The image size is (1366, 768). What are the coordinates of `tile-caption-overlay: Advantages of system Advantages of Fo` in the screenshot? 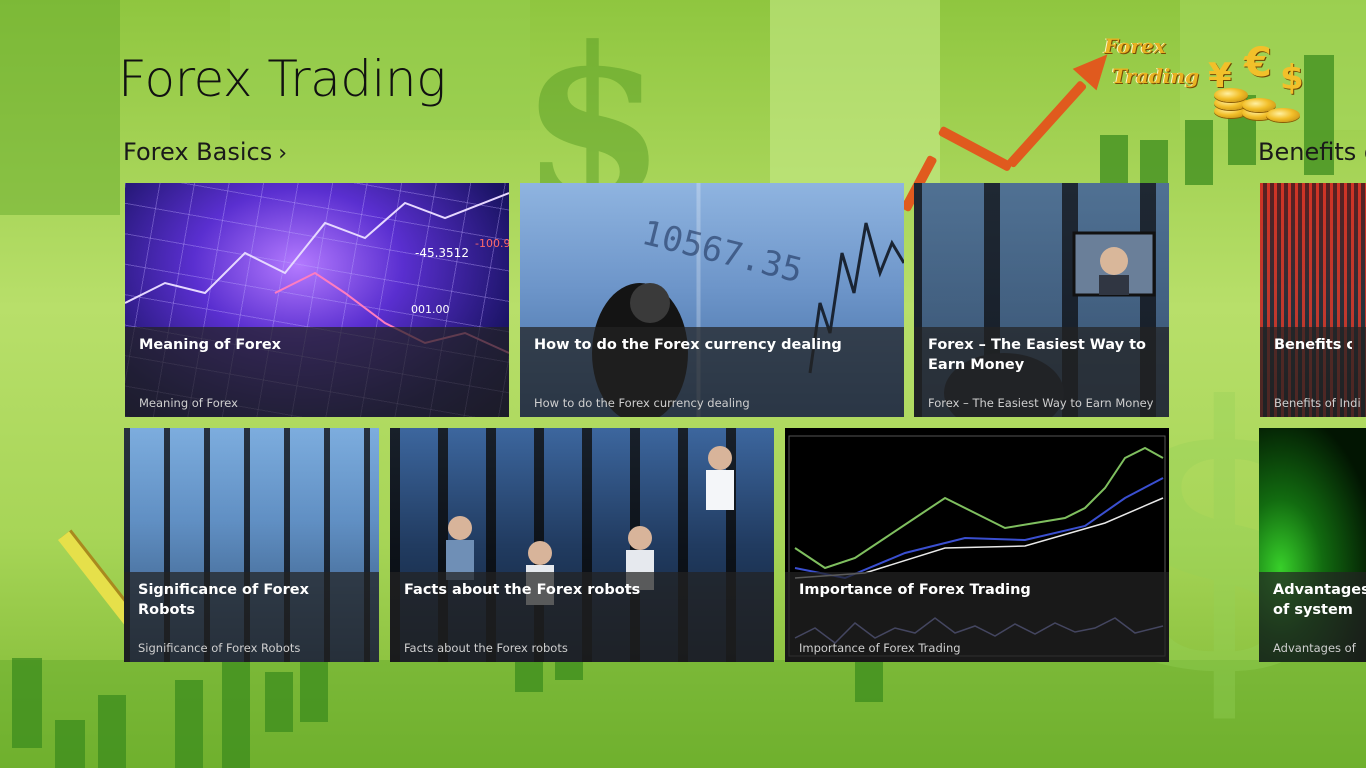 It's located at (1312, 617).